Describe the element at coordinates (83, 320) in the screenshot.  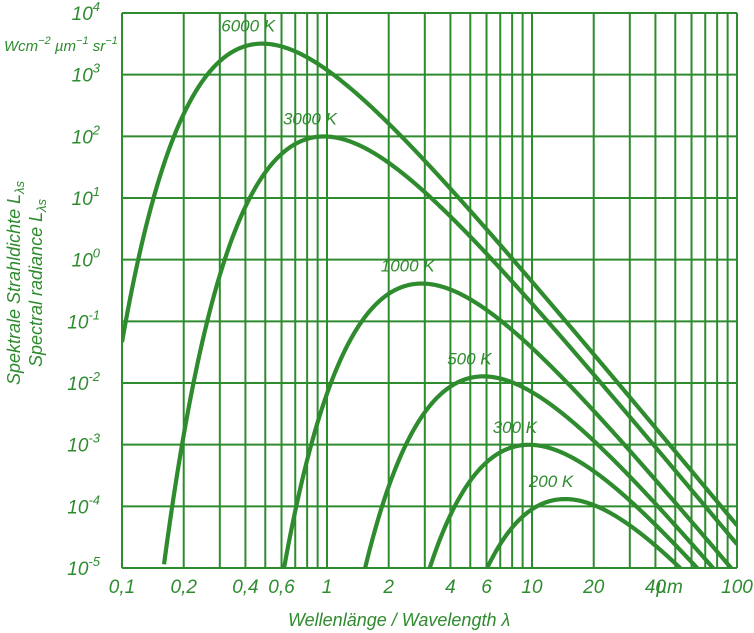
I see `y-tick-label: 10⁻¹` at that location.